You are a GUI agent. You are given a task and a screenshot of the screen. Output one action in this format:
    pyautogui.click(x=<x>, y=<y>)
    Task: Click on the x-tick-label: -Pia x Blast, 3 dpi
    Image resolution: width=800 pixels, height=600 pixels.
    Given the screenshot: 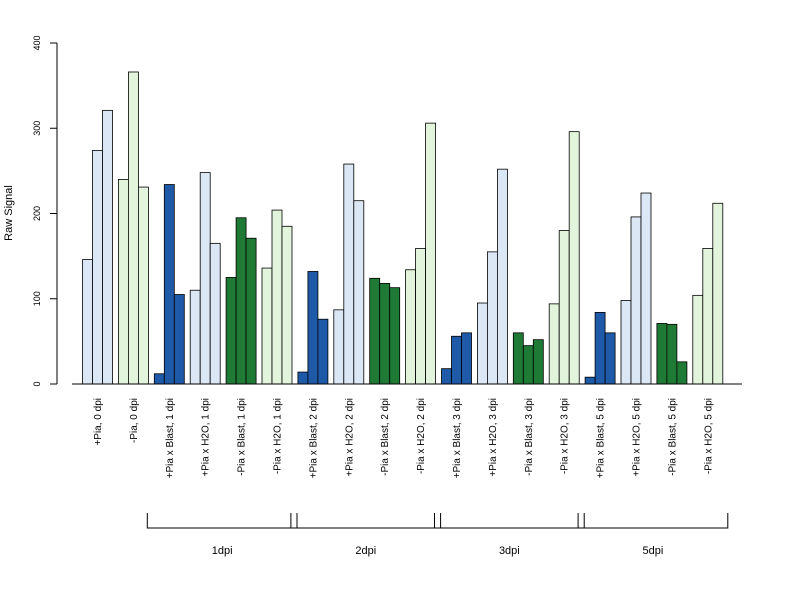 What is the action you would take?
    pyautogui.click(x=529, y=437)
    